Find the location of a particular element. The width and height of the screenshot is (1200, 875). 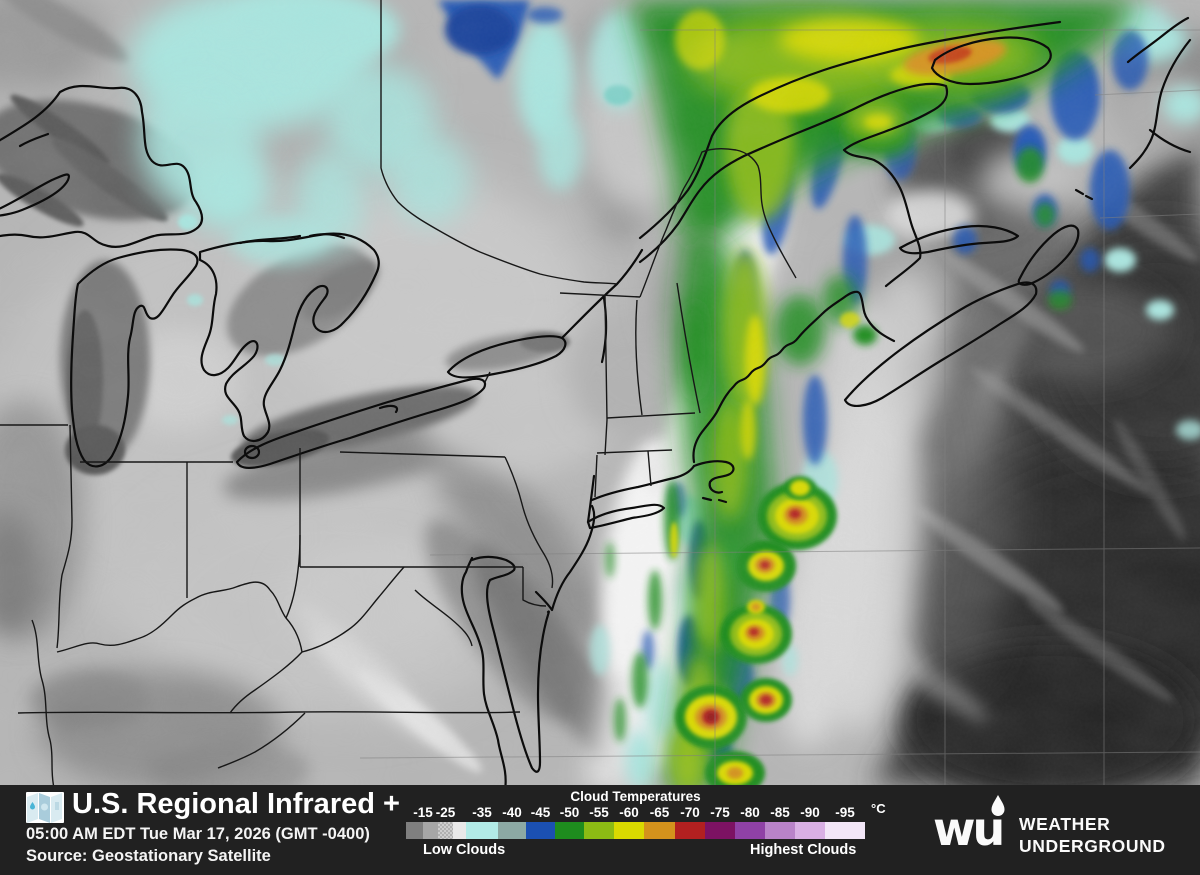

legend-low-label: Low Clouds is located at coordinates (464, 850).